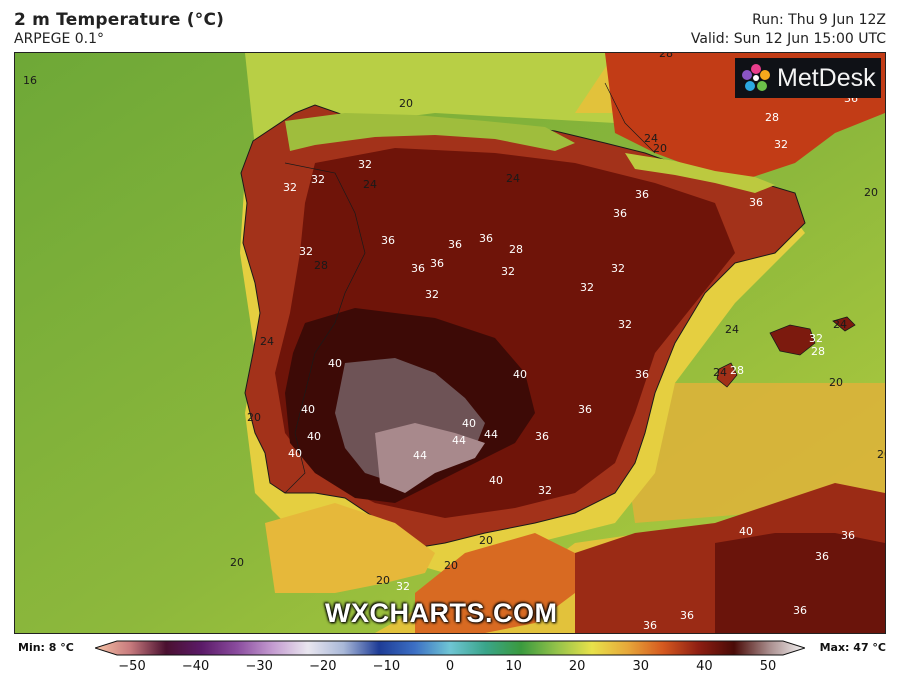 Image resolution: width=900 pixels, height=689 pixels. I want to click on extreme-zone-peak, so click(430, 458).